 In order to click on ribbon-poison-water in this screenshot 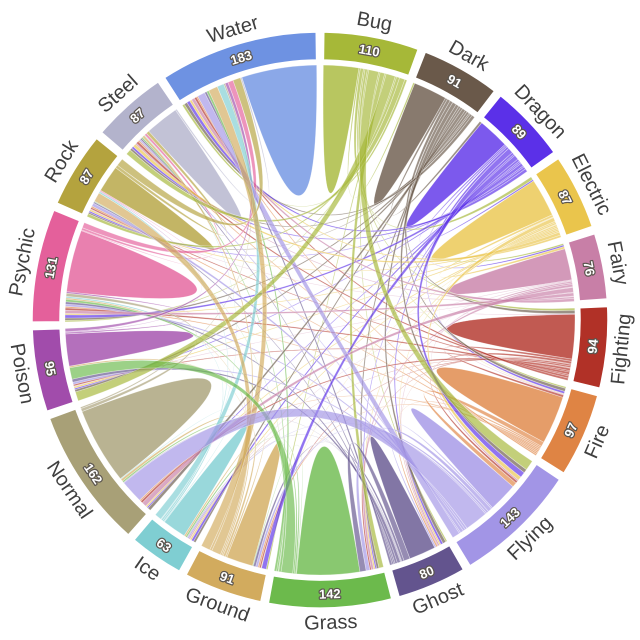, I will do `click(158, 206)`.